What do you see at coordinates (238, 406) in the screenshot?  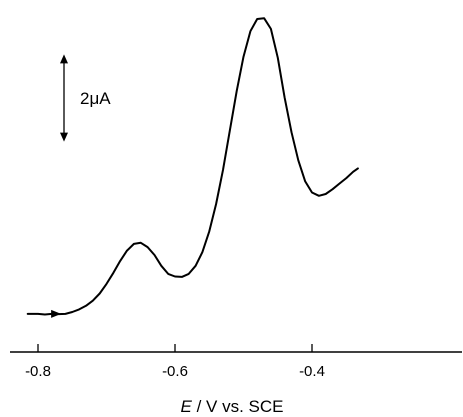 I see `x-axis-title-text: / V vs. SCE` at bounding box center [238, 406].